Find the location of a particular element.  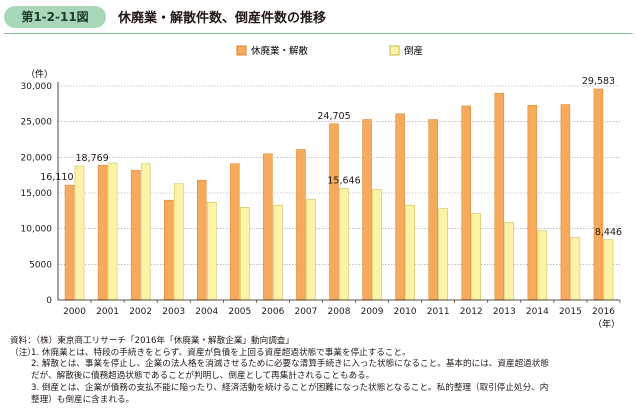

x-tick-label: 2009 is located at coordinates (372, 312).